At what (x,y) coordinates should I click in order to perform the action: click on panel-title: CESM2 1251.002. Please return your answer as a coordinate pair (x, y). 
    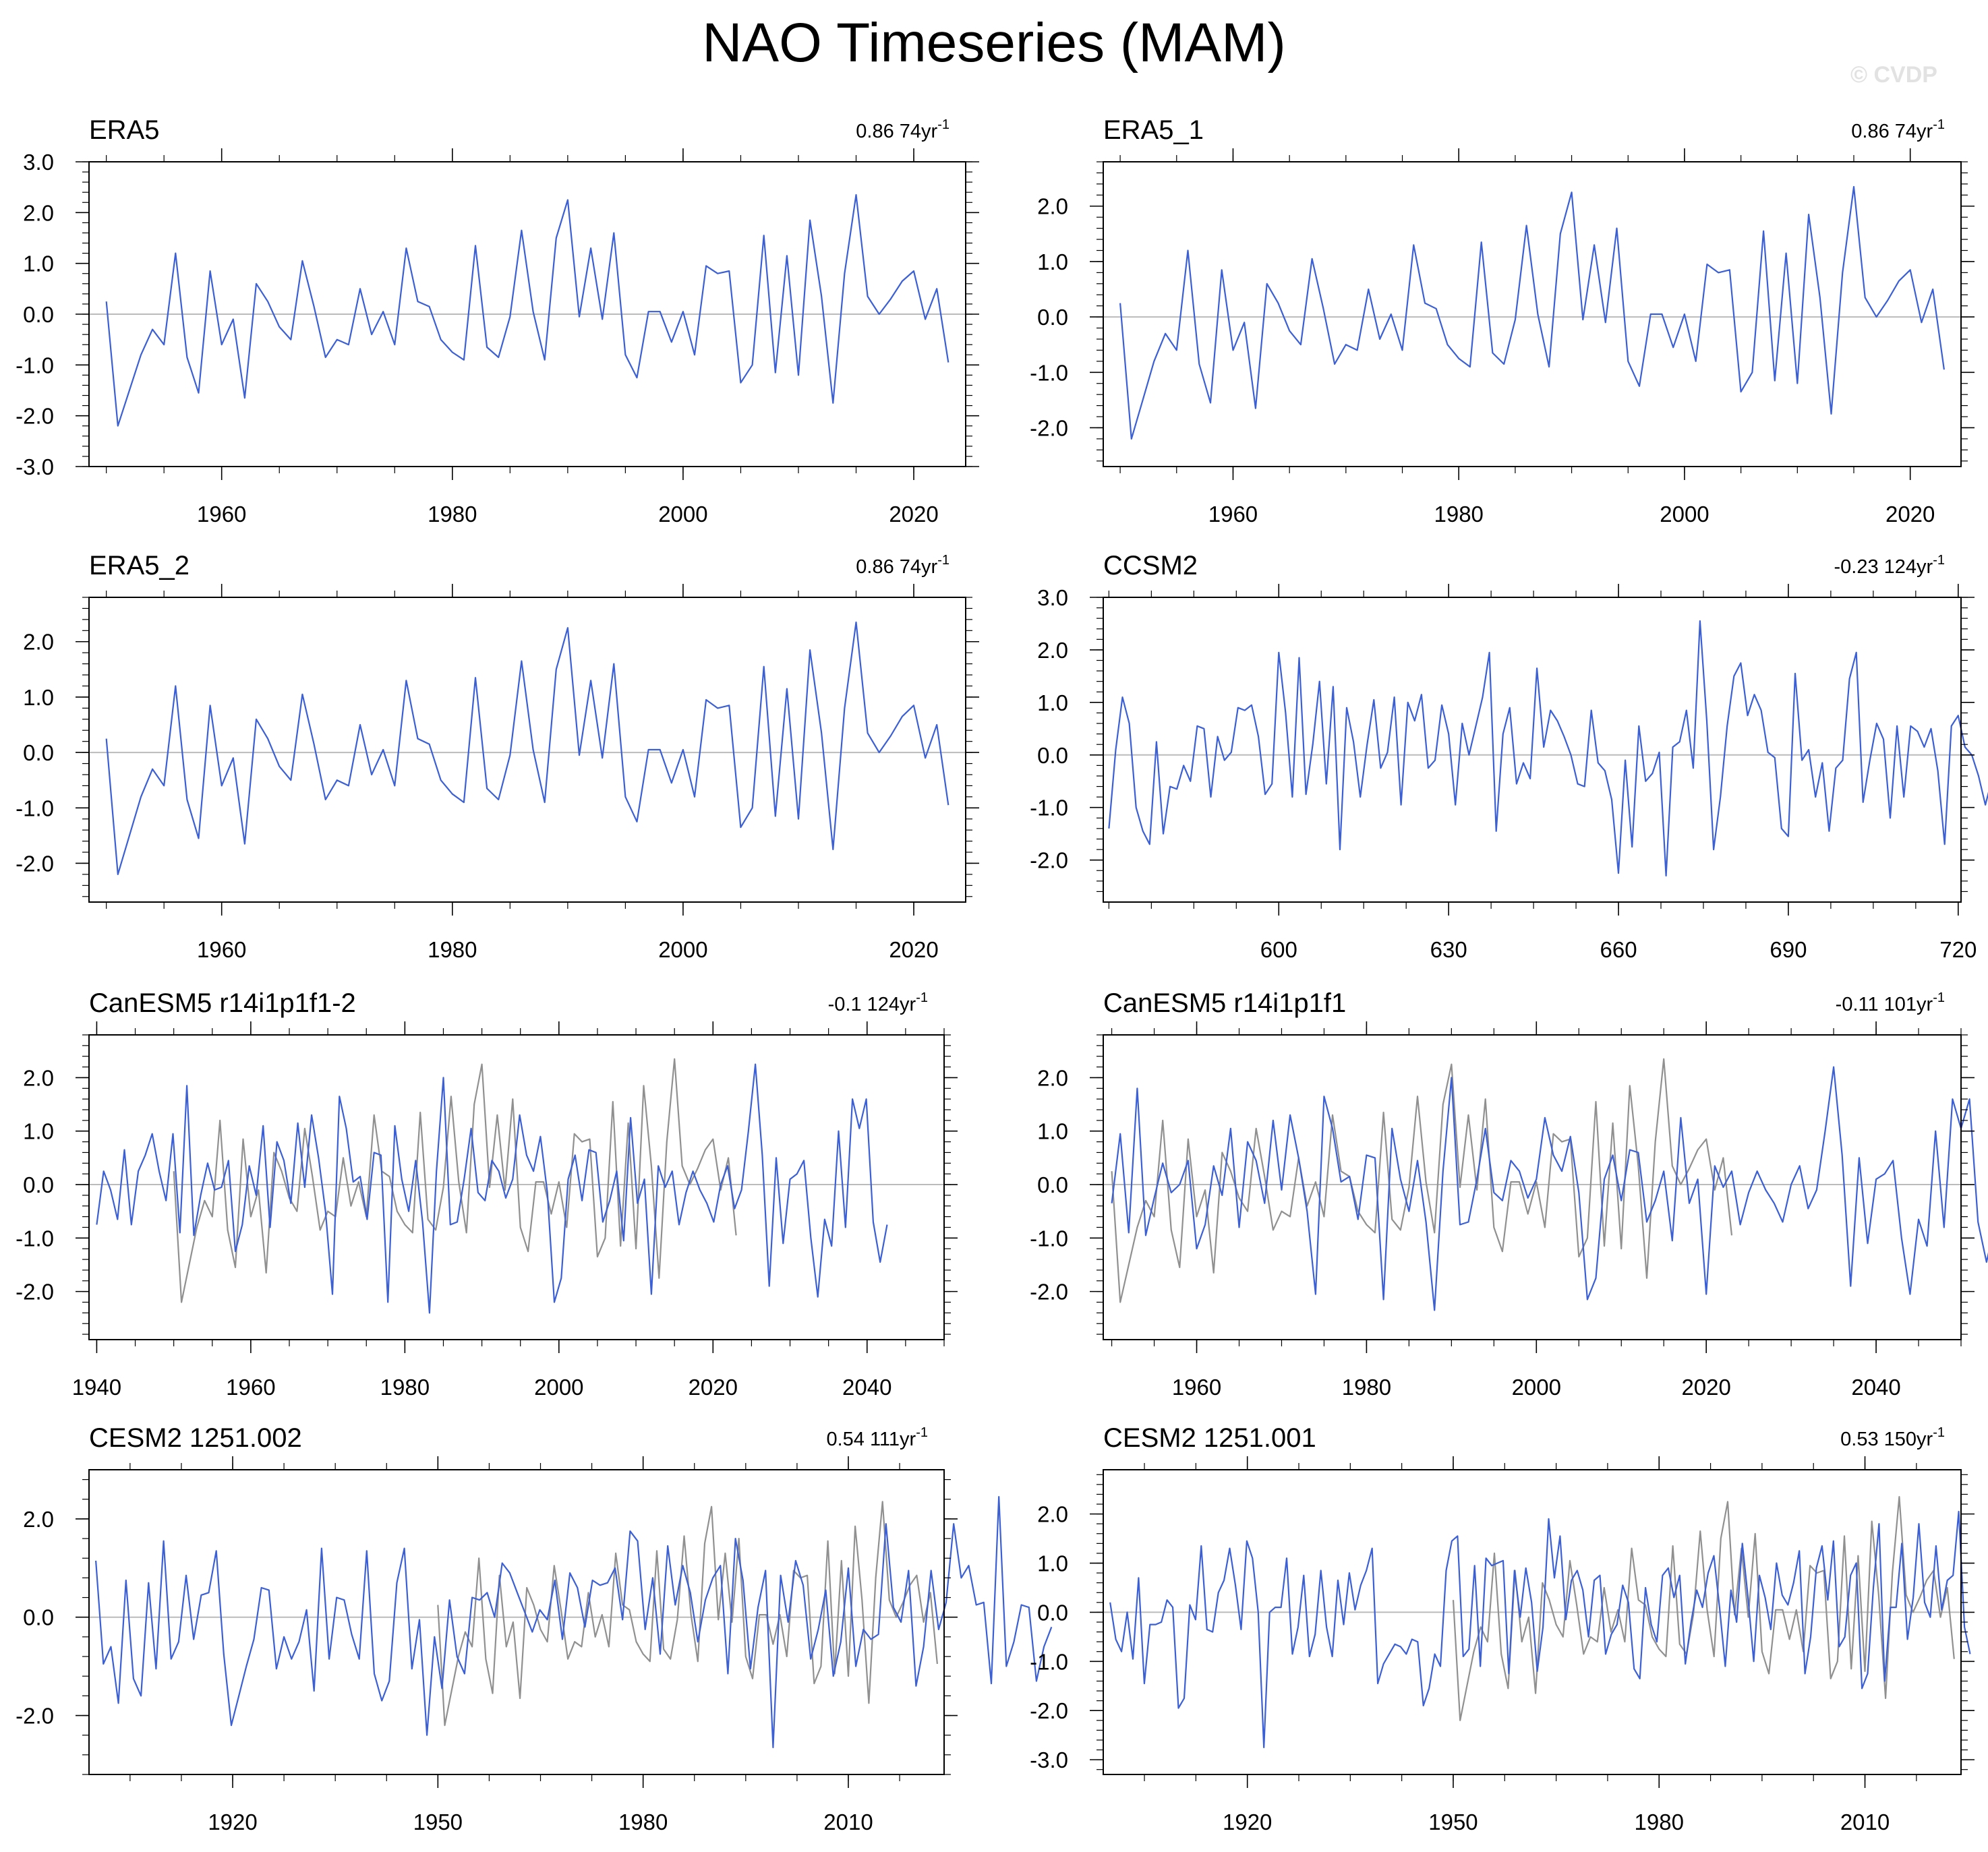
    Looking at the image, I should click on (196, 1438).